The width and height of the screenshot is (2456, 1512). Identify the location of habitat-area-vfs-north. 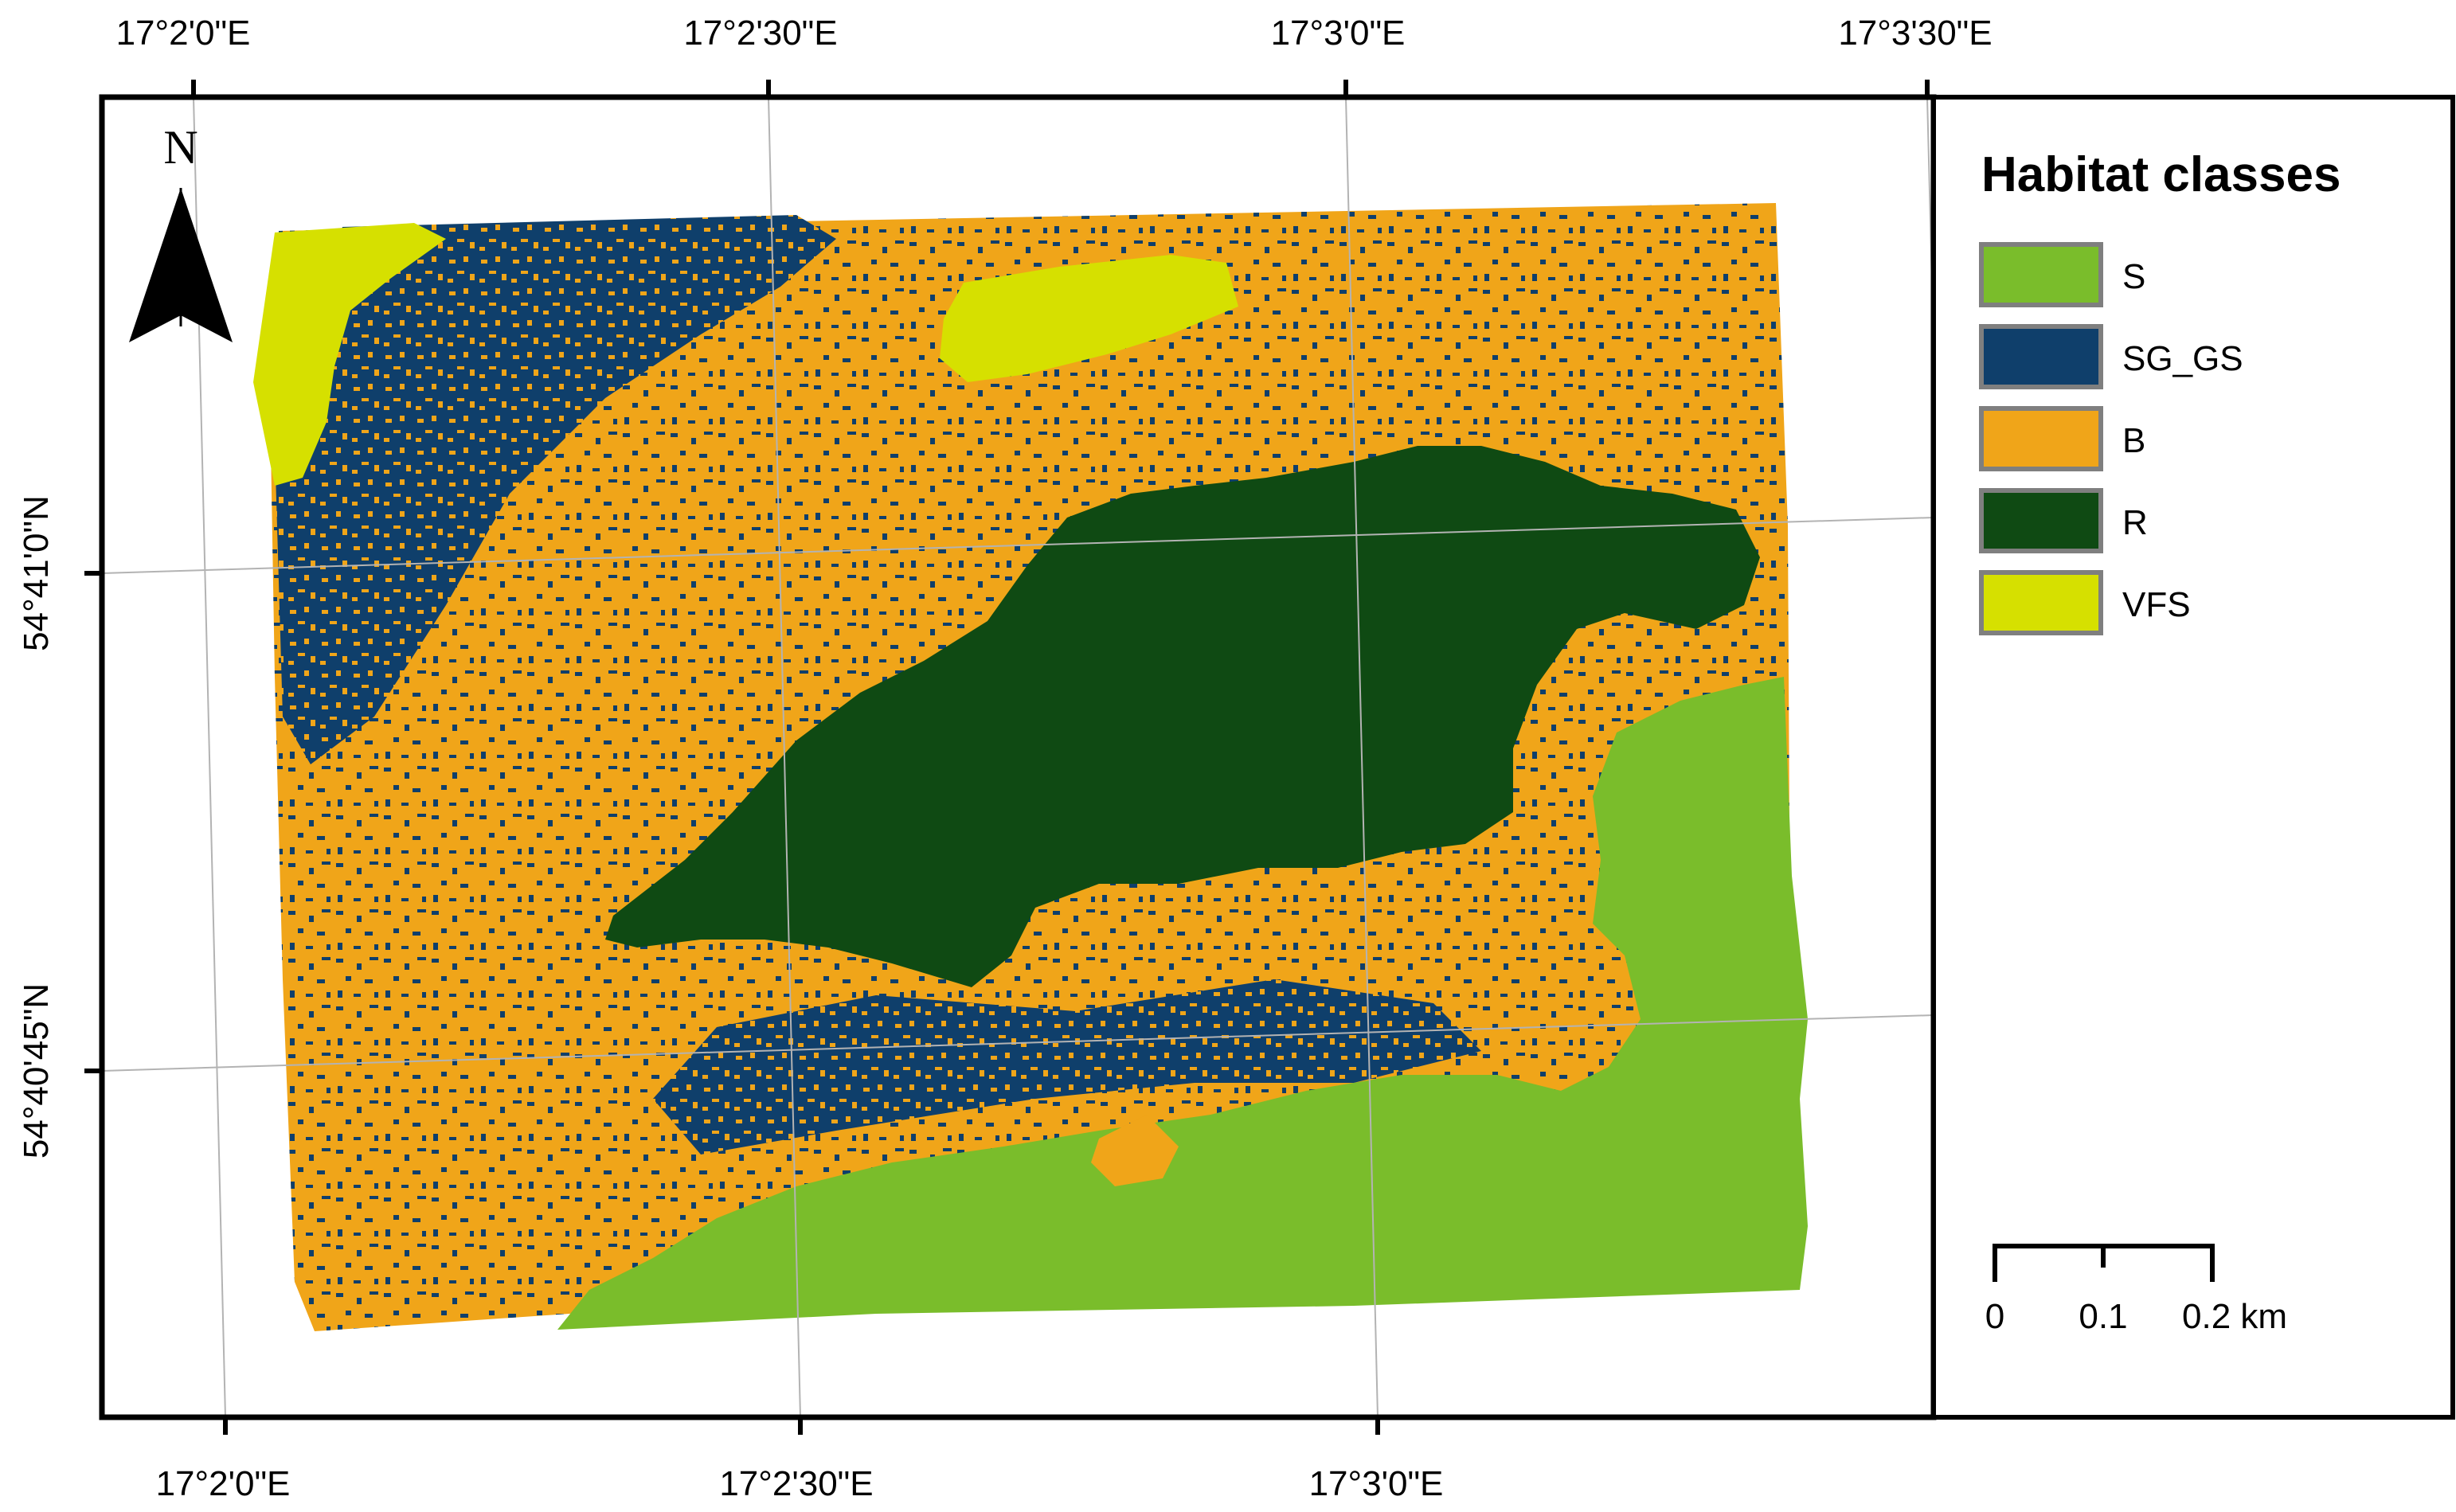
(1089, 318).